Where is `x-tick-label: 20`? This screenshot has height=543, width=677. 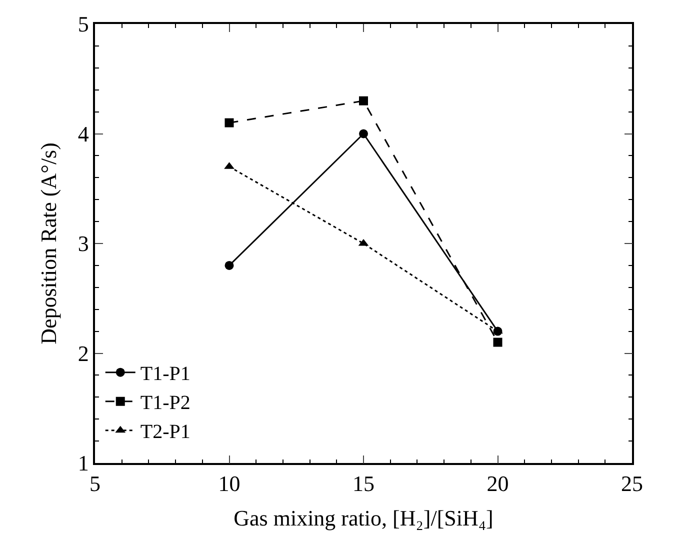
x-tick-label: 20 is located at coordinates (497, 483).